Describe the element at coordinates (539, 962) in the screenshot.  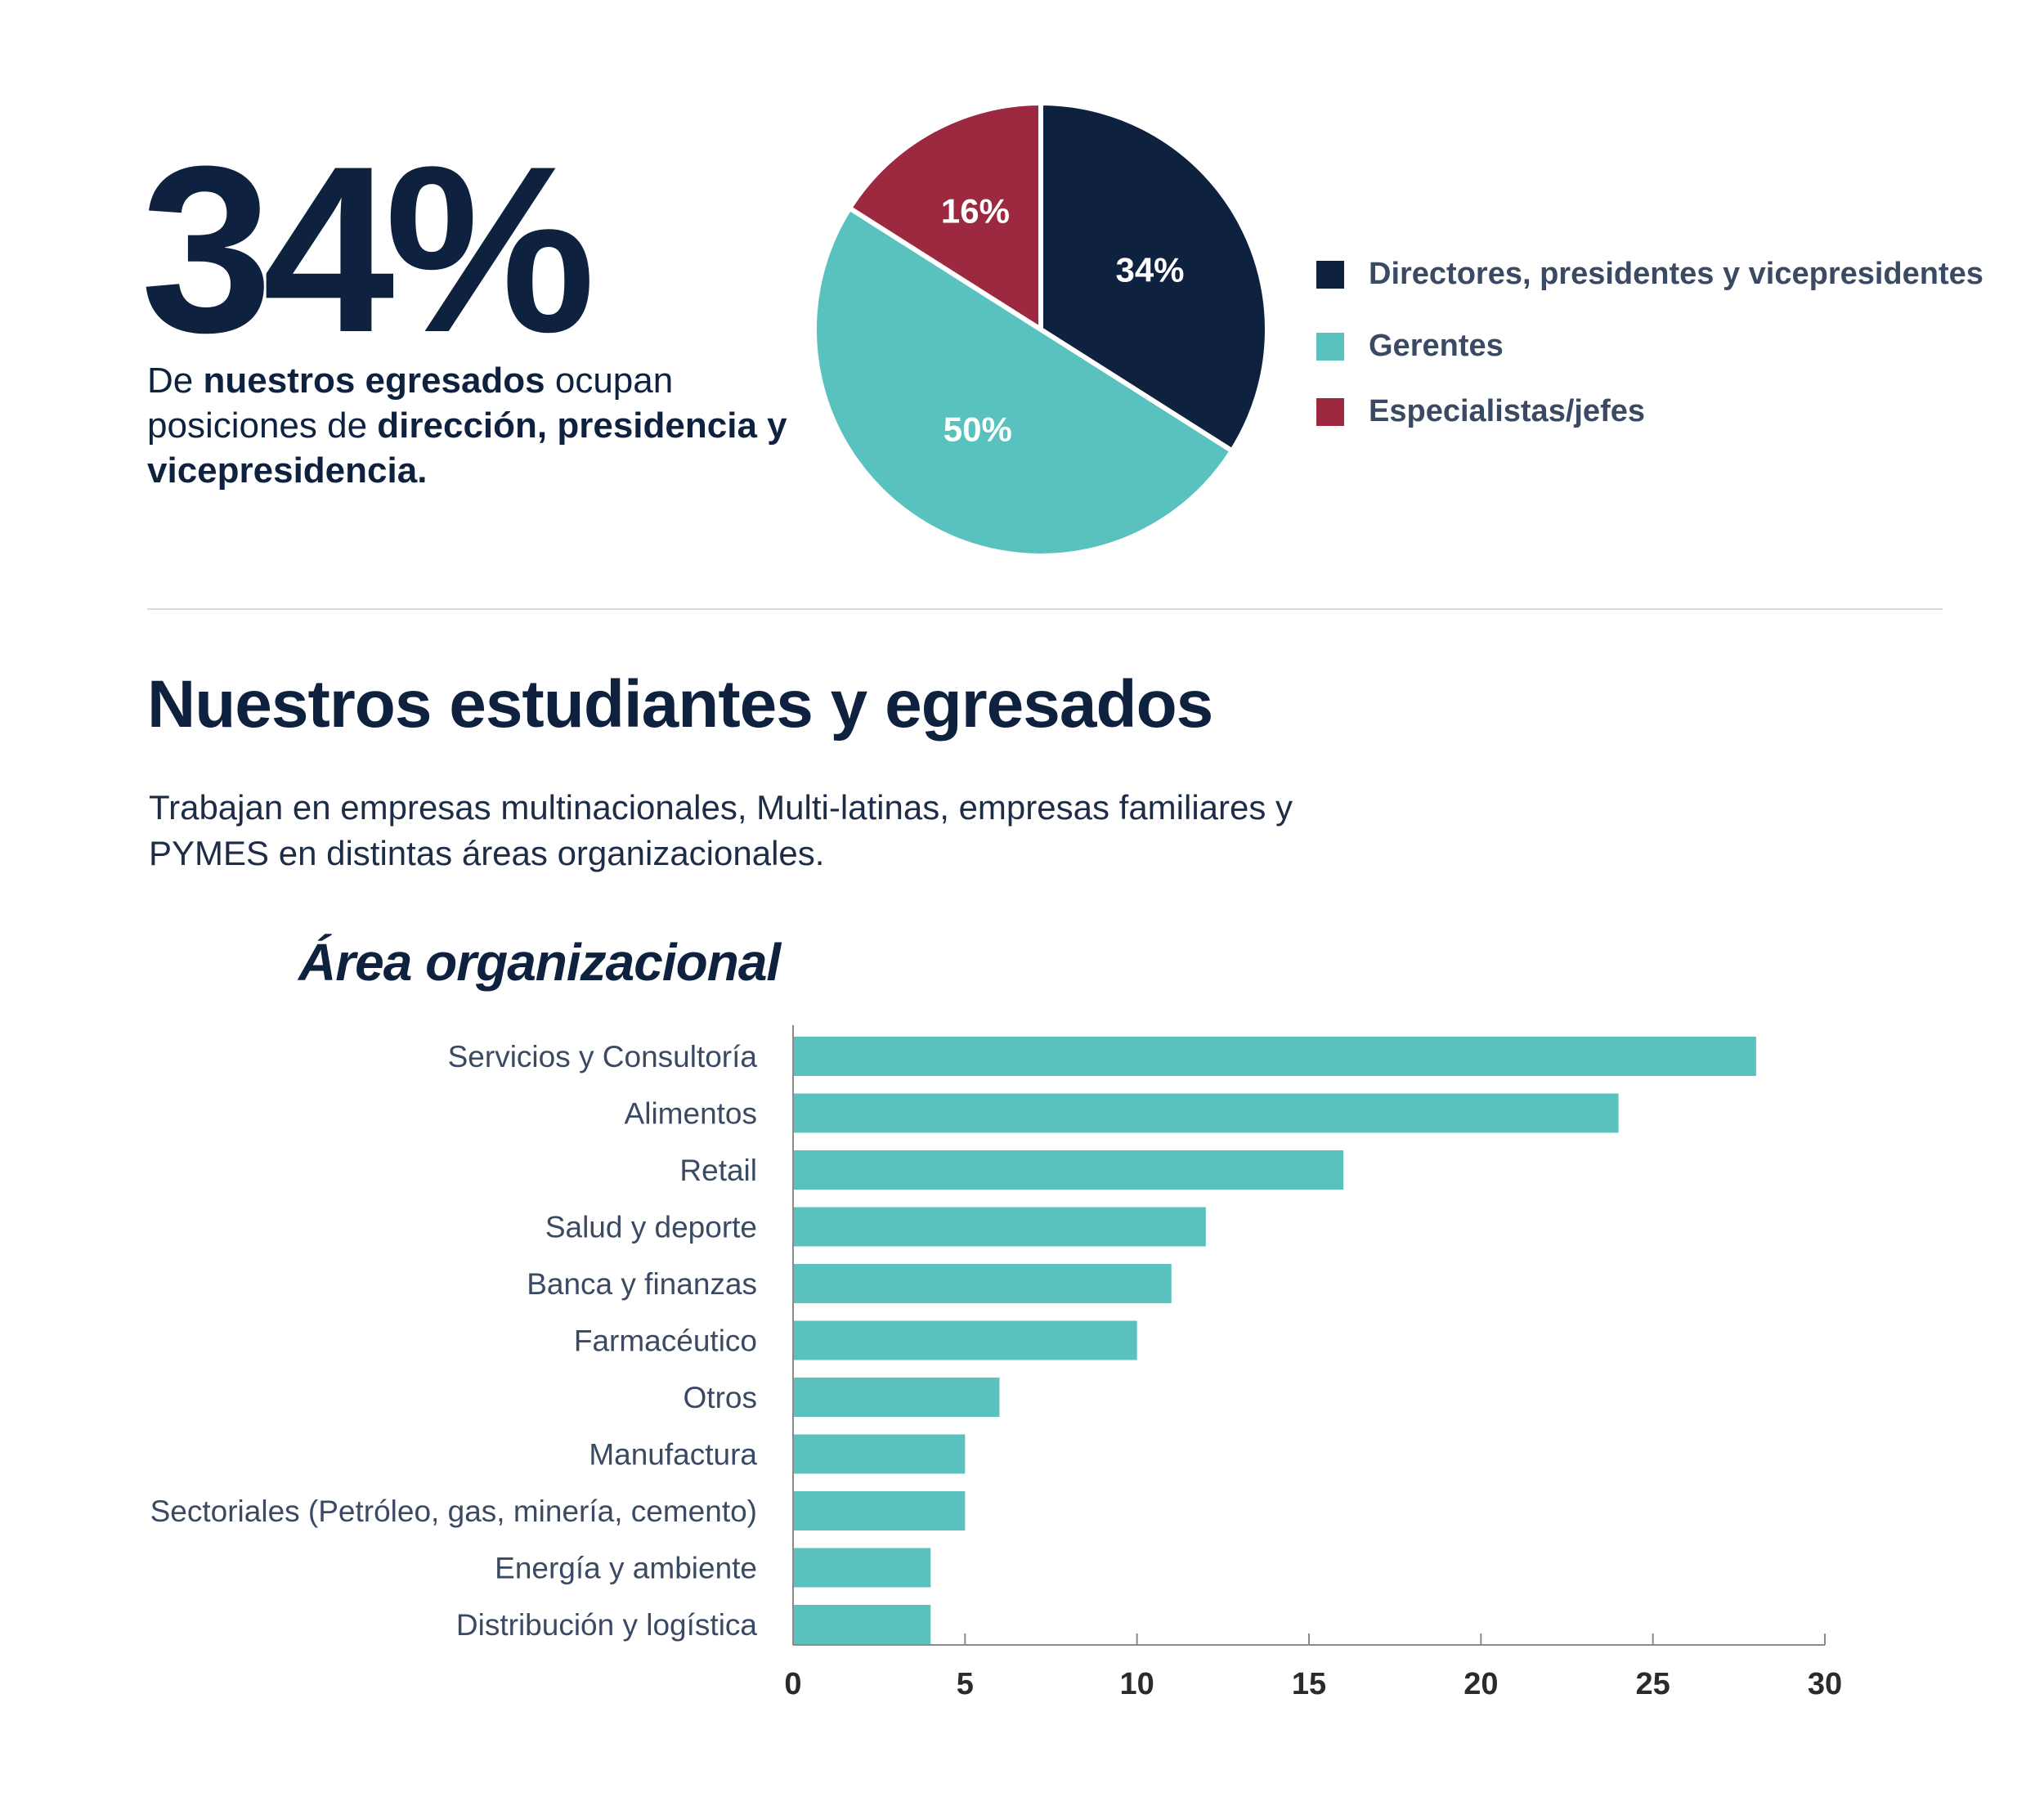
I see `bar-chart-title: Área organizacional` at that location.